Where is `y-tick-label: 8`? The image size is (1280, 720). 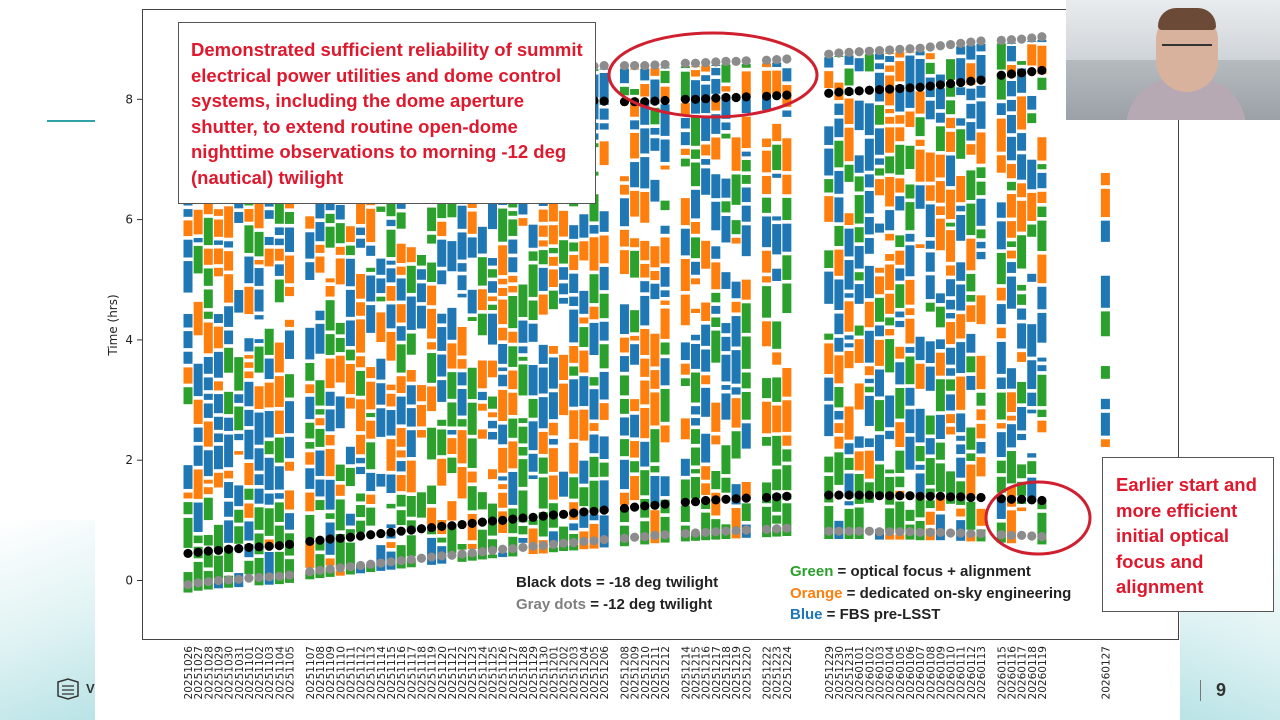
y-tick-label: 8 is located at coordinates (129, 99).